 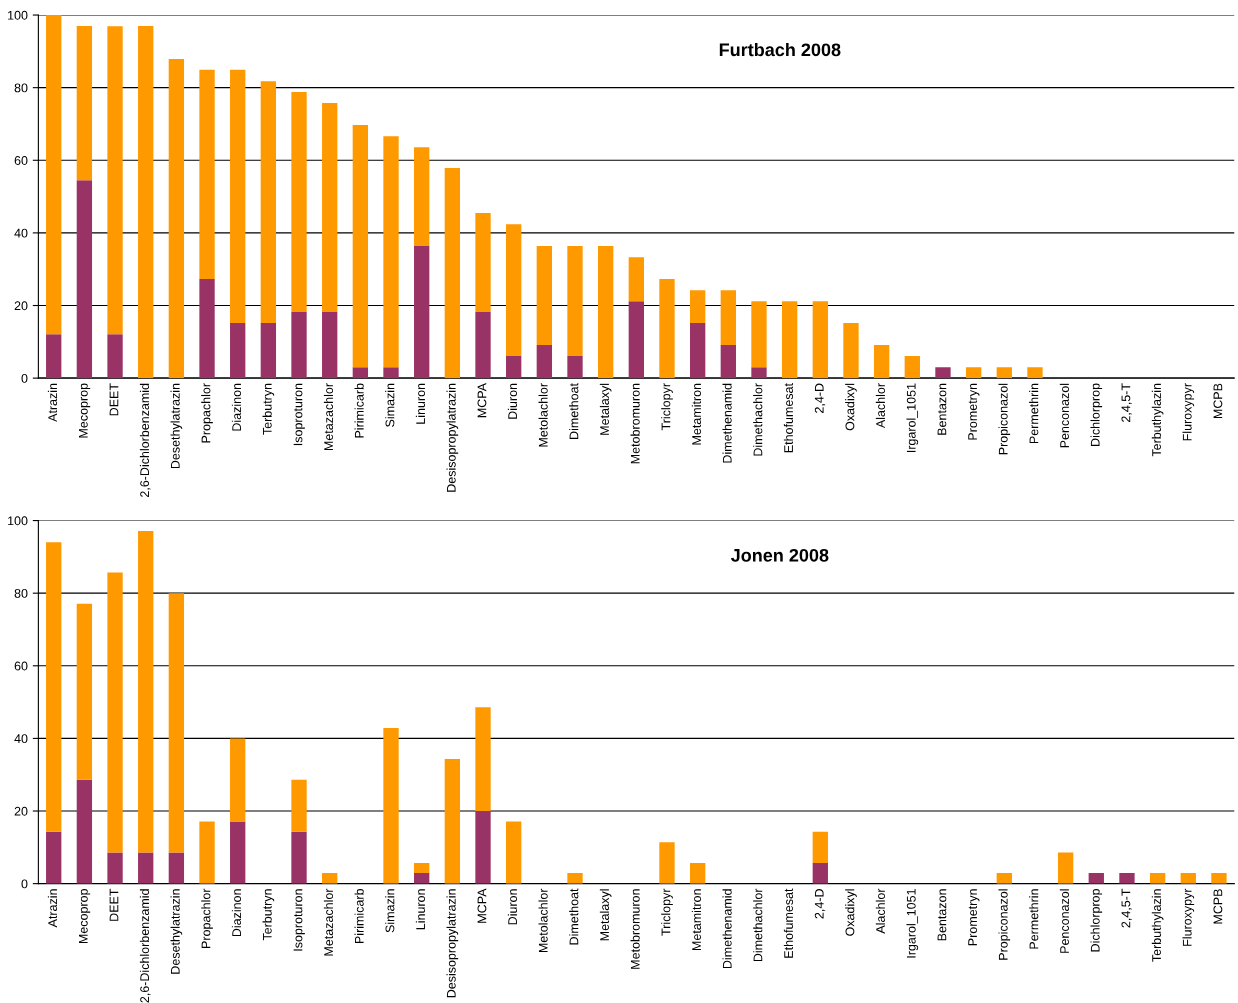 What do you see at coordinates (1004, 419) in the screenshot?
I see `x-tick-label: Propiconazol` at bounding box center [1004, 419].